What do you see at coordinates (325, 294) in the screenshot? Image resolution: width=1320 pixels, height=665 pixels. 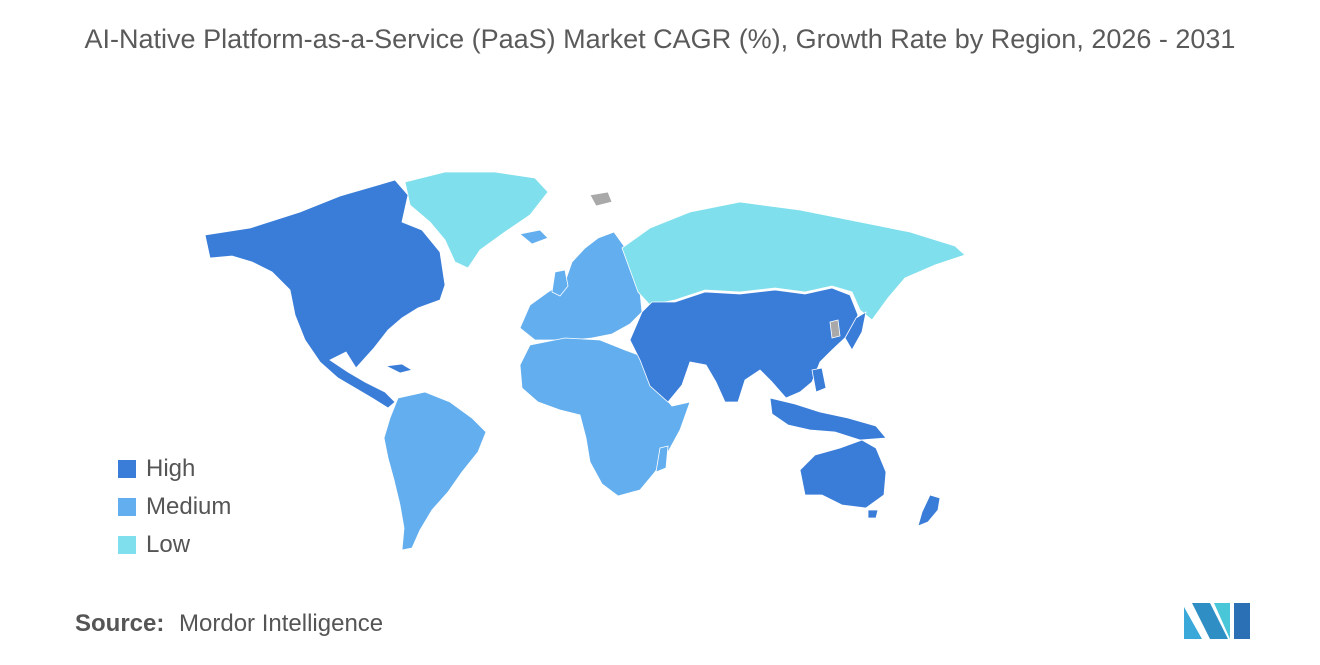 I see `region-north-america` at bounding box center [325, 294].